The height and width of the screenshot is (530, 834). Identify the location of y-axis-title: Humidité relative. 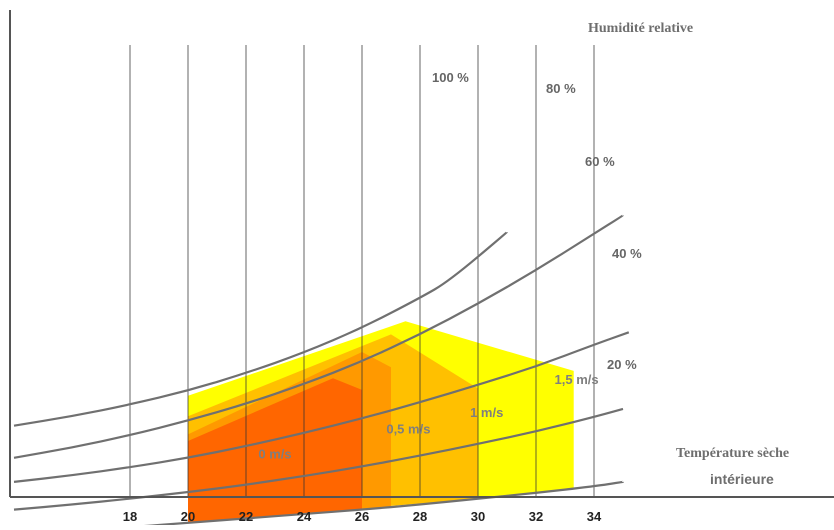
(640, 28).